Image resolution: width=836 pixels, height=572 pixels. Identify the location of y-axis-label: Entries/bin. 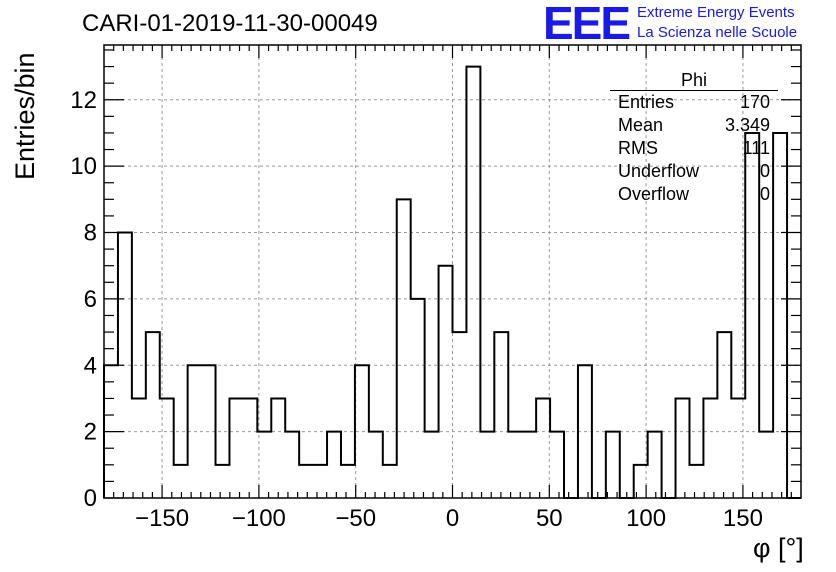
(25, 116).